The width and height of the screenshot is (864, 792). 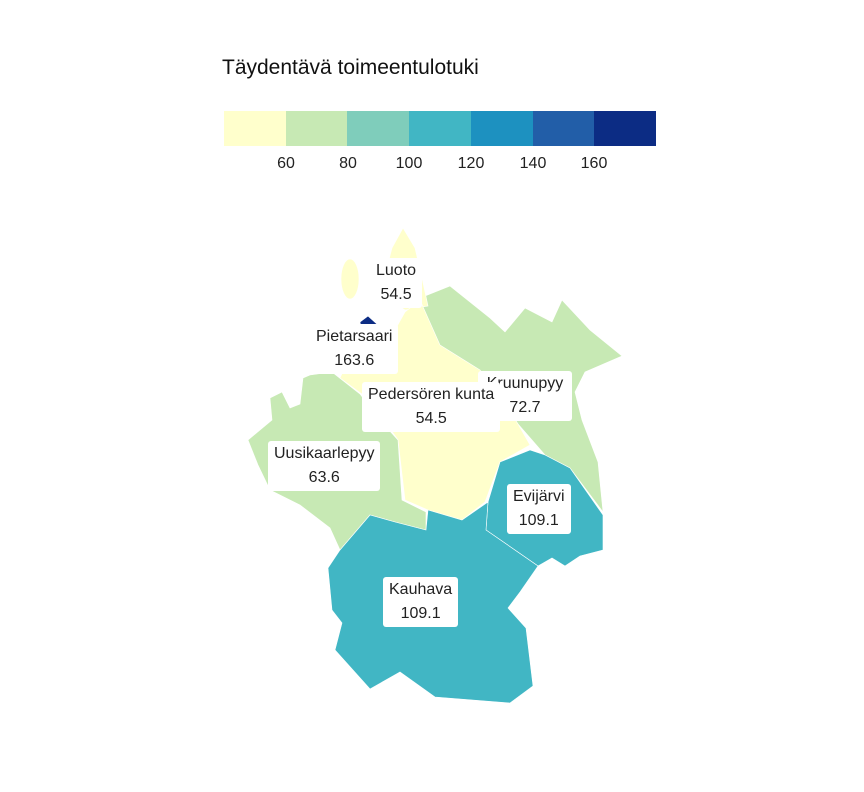 I want to click on legend-tick: 140, so click(x=533, y=163).